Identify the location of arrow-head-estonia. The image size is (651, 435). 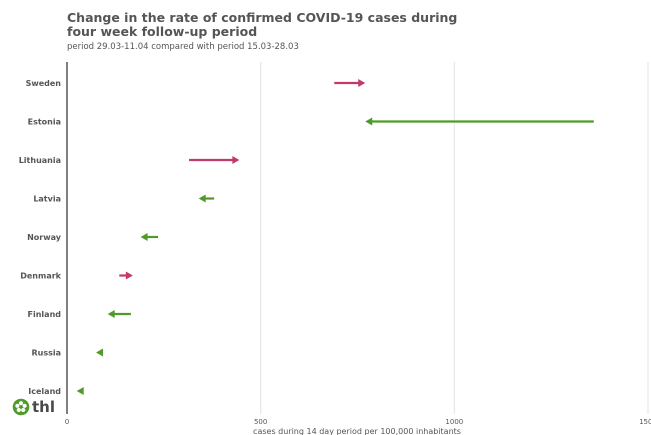
(369, 121).